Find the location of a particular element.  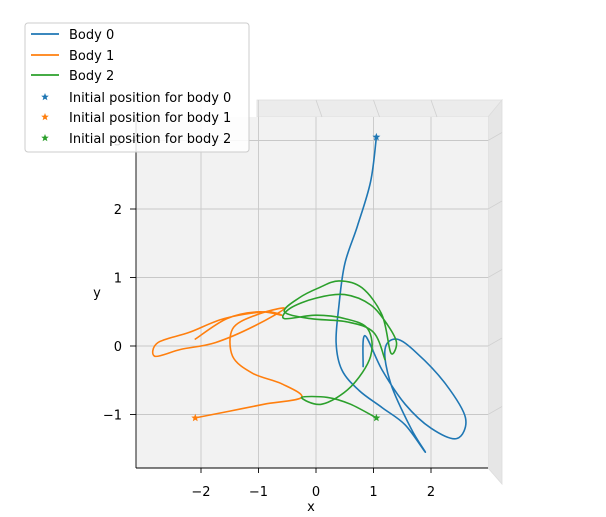

legend-label-initial-position-body-2: Initial position for body 2 is located at coordinates (150, 139).